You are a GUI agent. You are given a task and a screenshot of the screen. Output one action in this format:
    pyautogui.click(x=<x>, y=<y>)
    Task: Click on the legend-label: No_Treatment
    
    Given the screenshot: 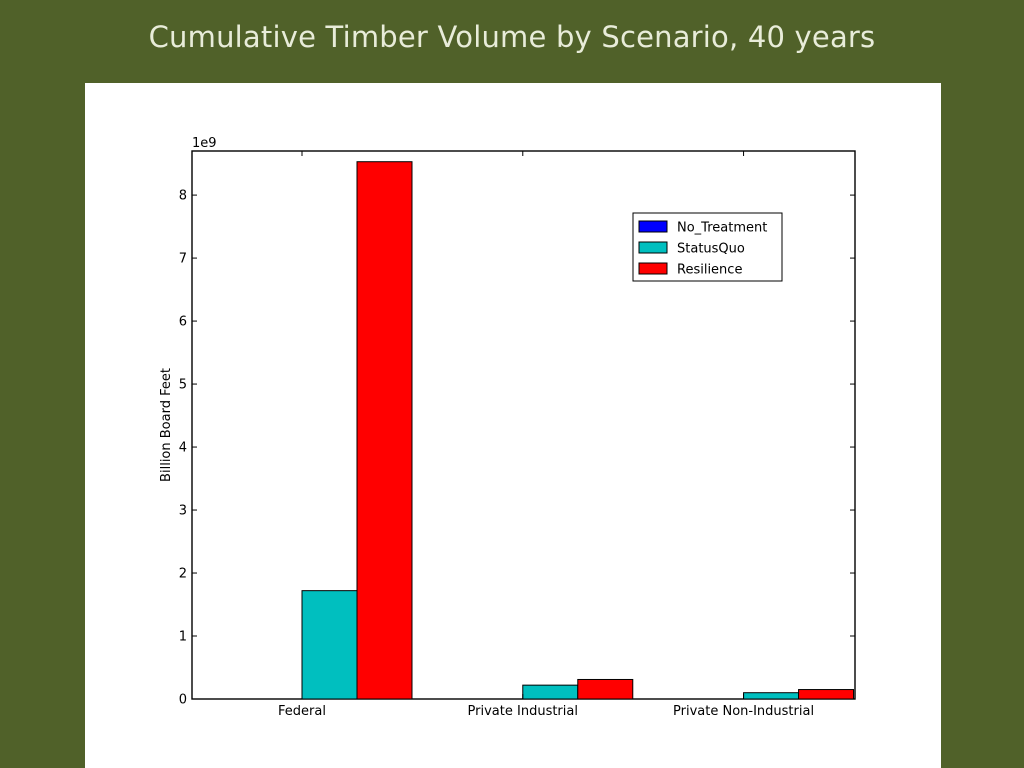 What is the action you would take?
    pyautogui.click(x=722, y=228)
    